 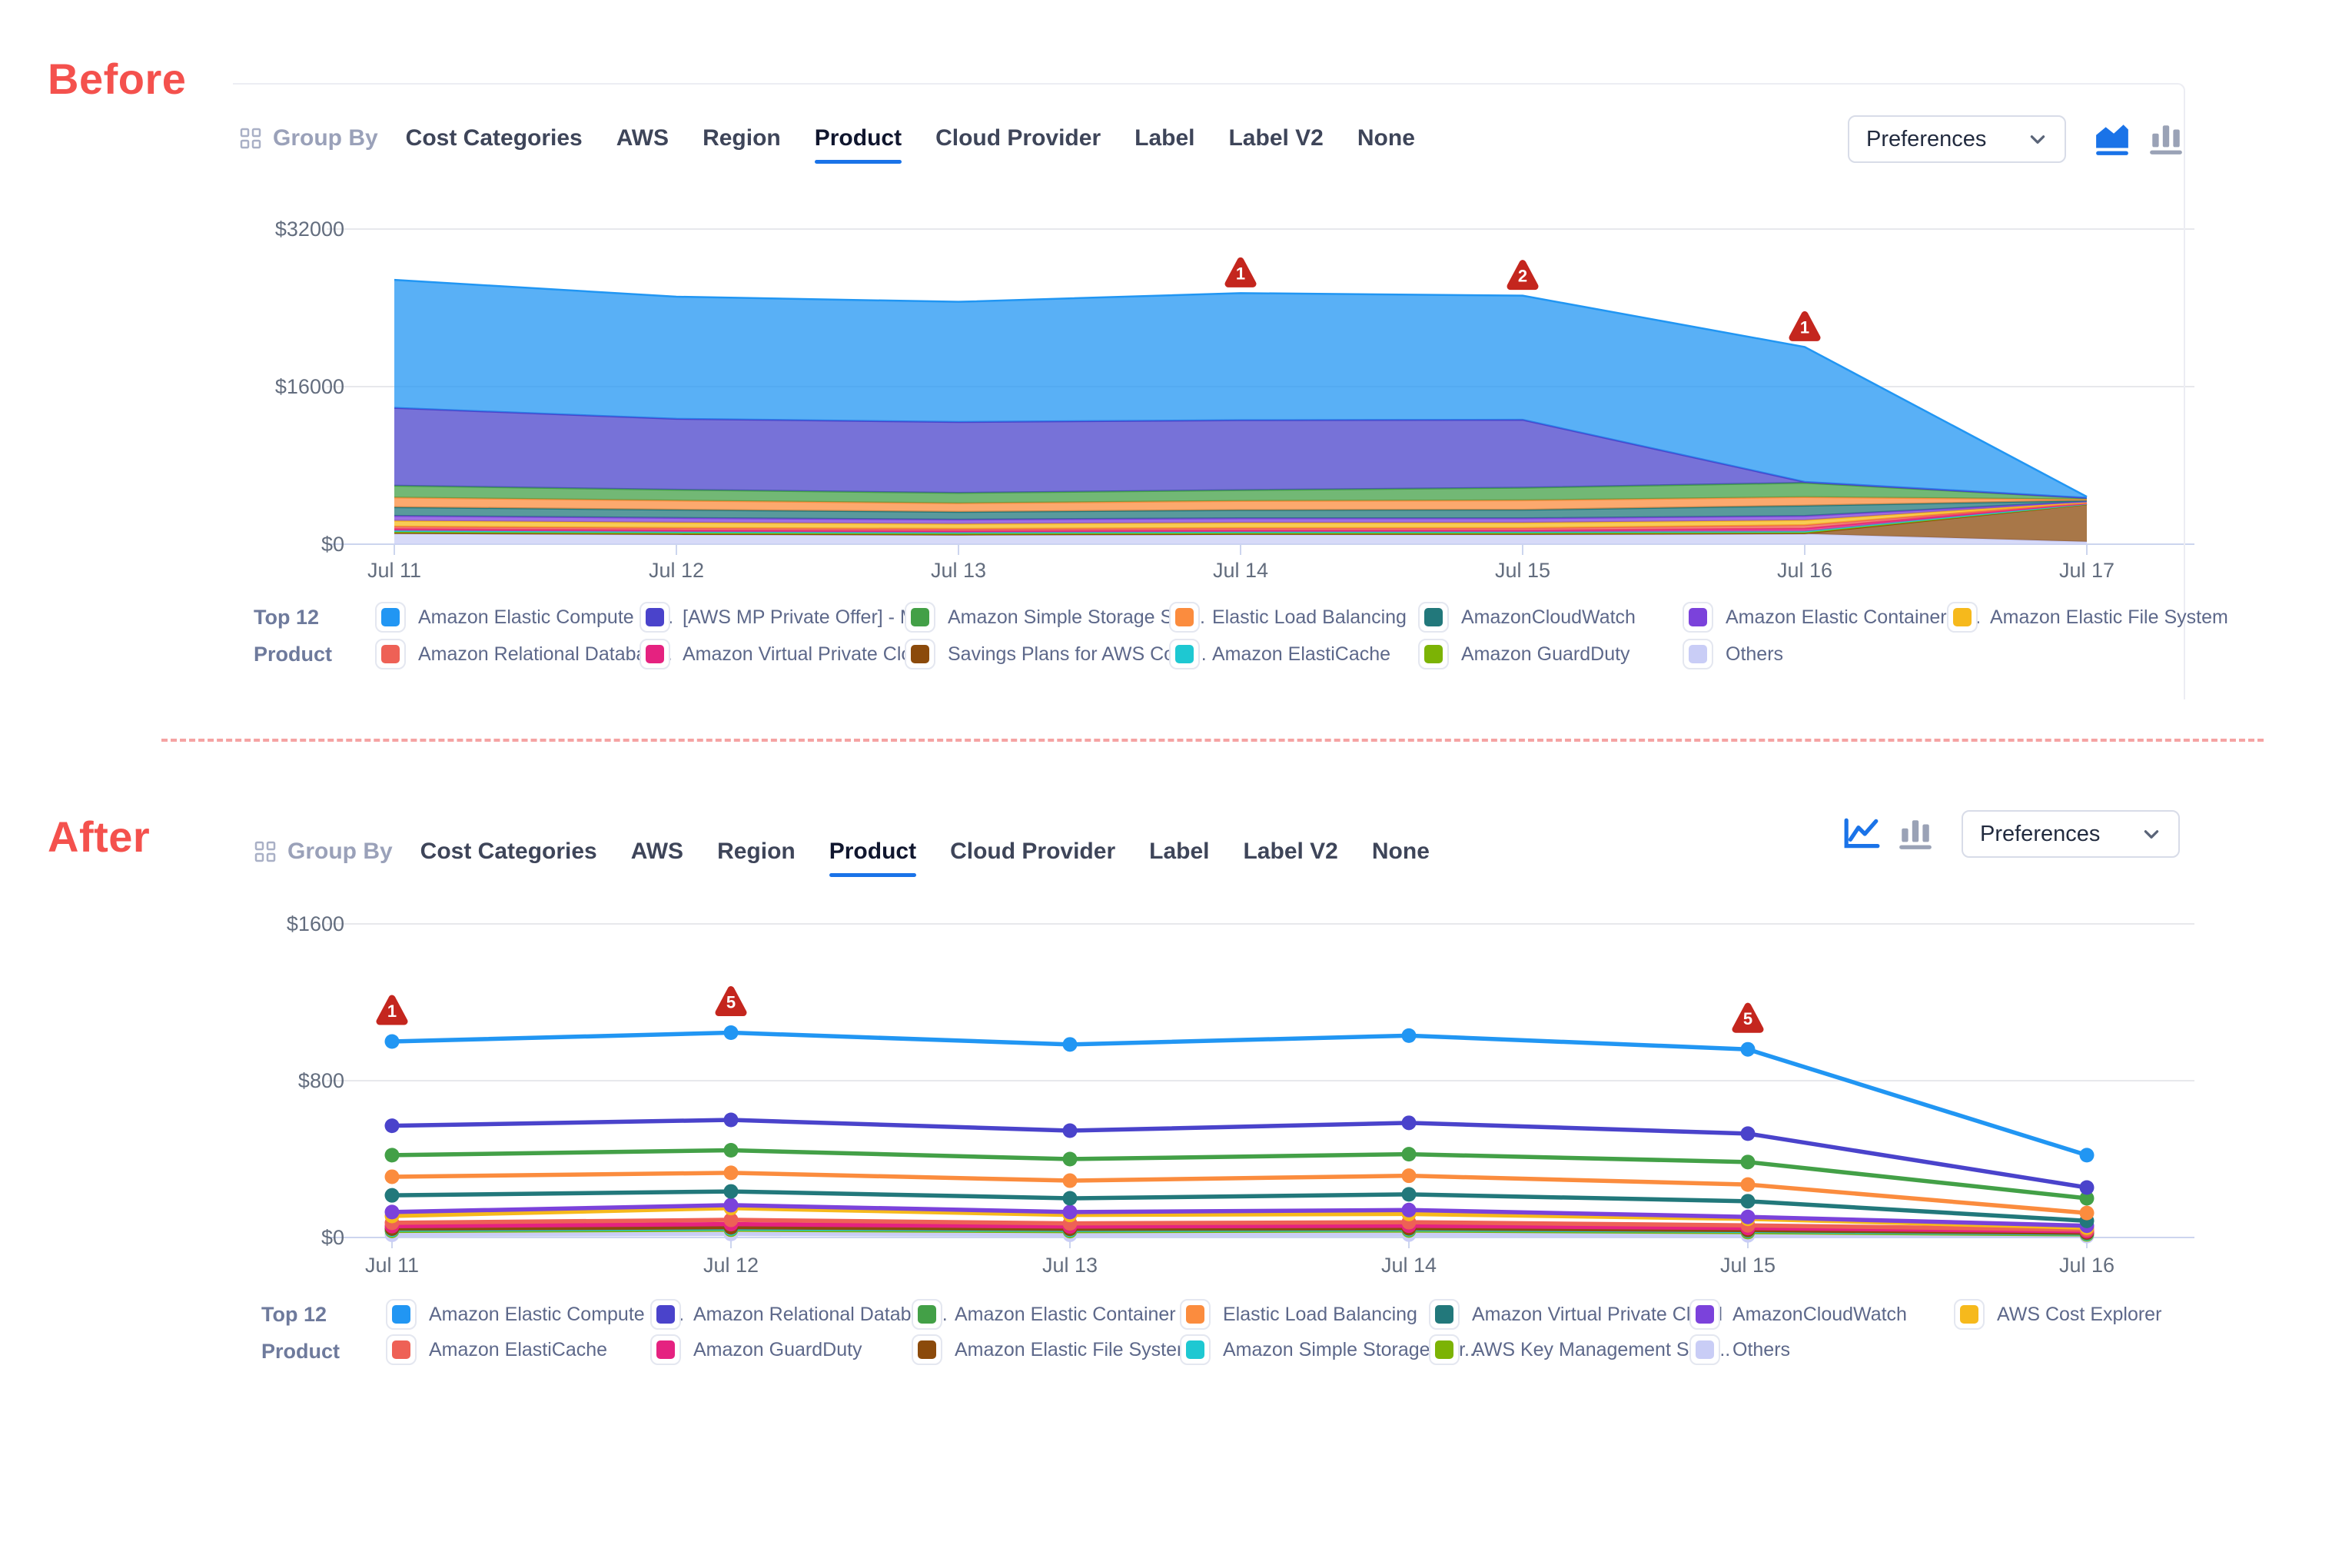 I want to click on area-chart-icon, so click(x=2112, y=139).